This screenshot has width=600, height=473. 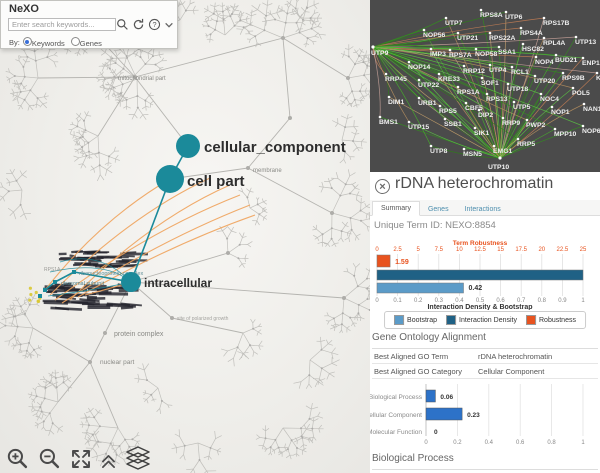 What do you see at coordinates (531, 33) in the screenshot?
I see `gene-node-label: RPS4A` at bounding box center [531, 33].